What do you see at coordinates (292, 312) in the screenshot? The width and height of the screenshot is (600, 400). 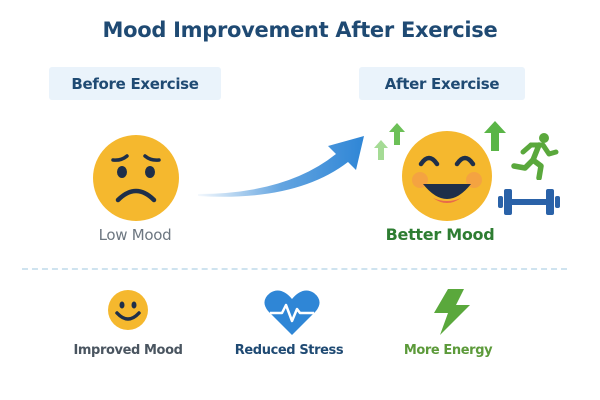 I see `heartbeat-icon` at bounding box center [292, 312].